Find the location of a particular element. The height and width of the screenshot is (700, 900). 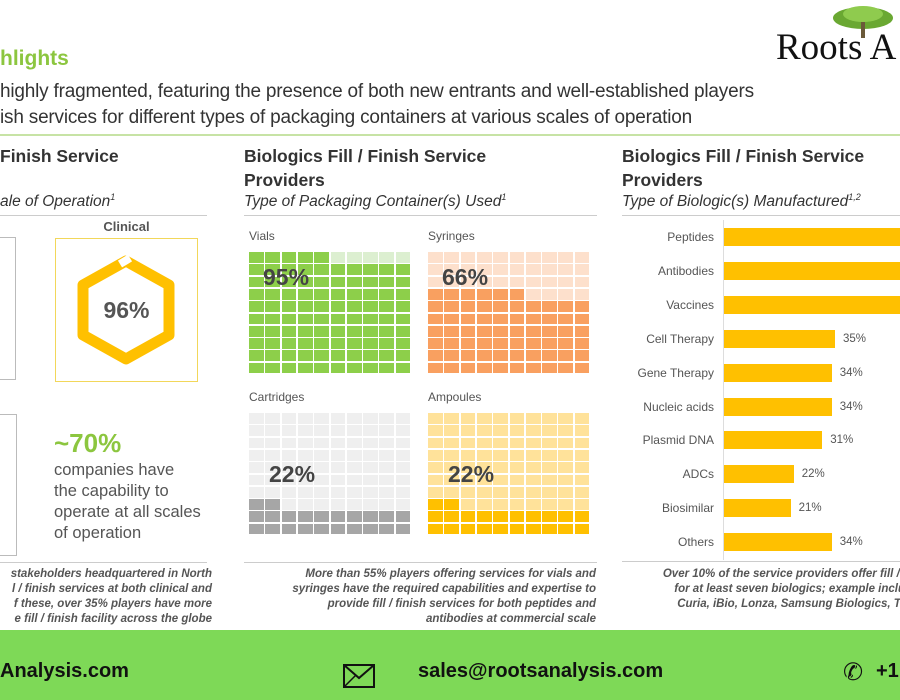

waffle-label: Vials is located at coordinates (262, 236).